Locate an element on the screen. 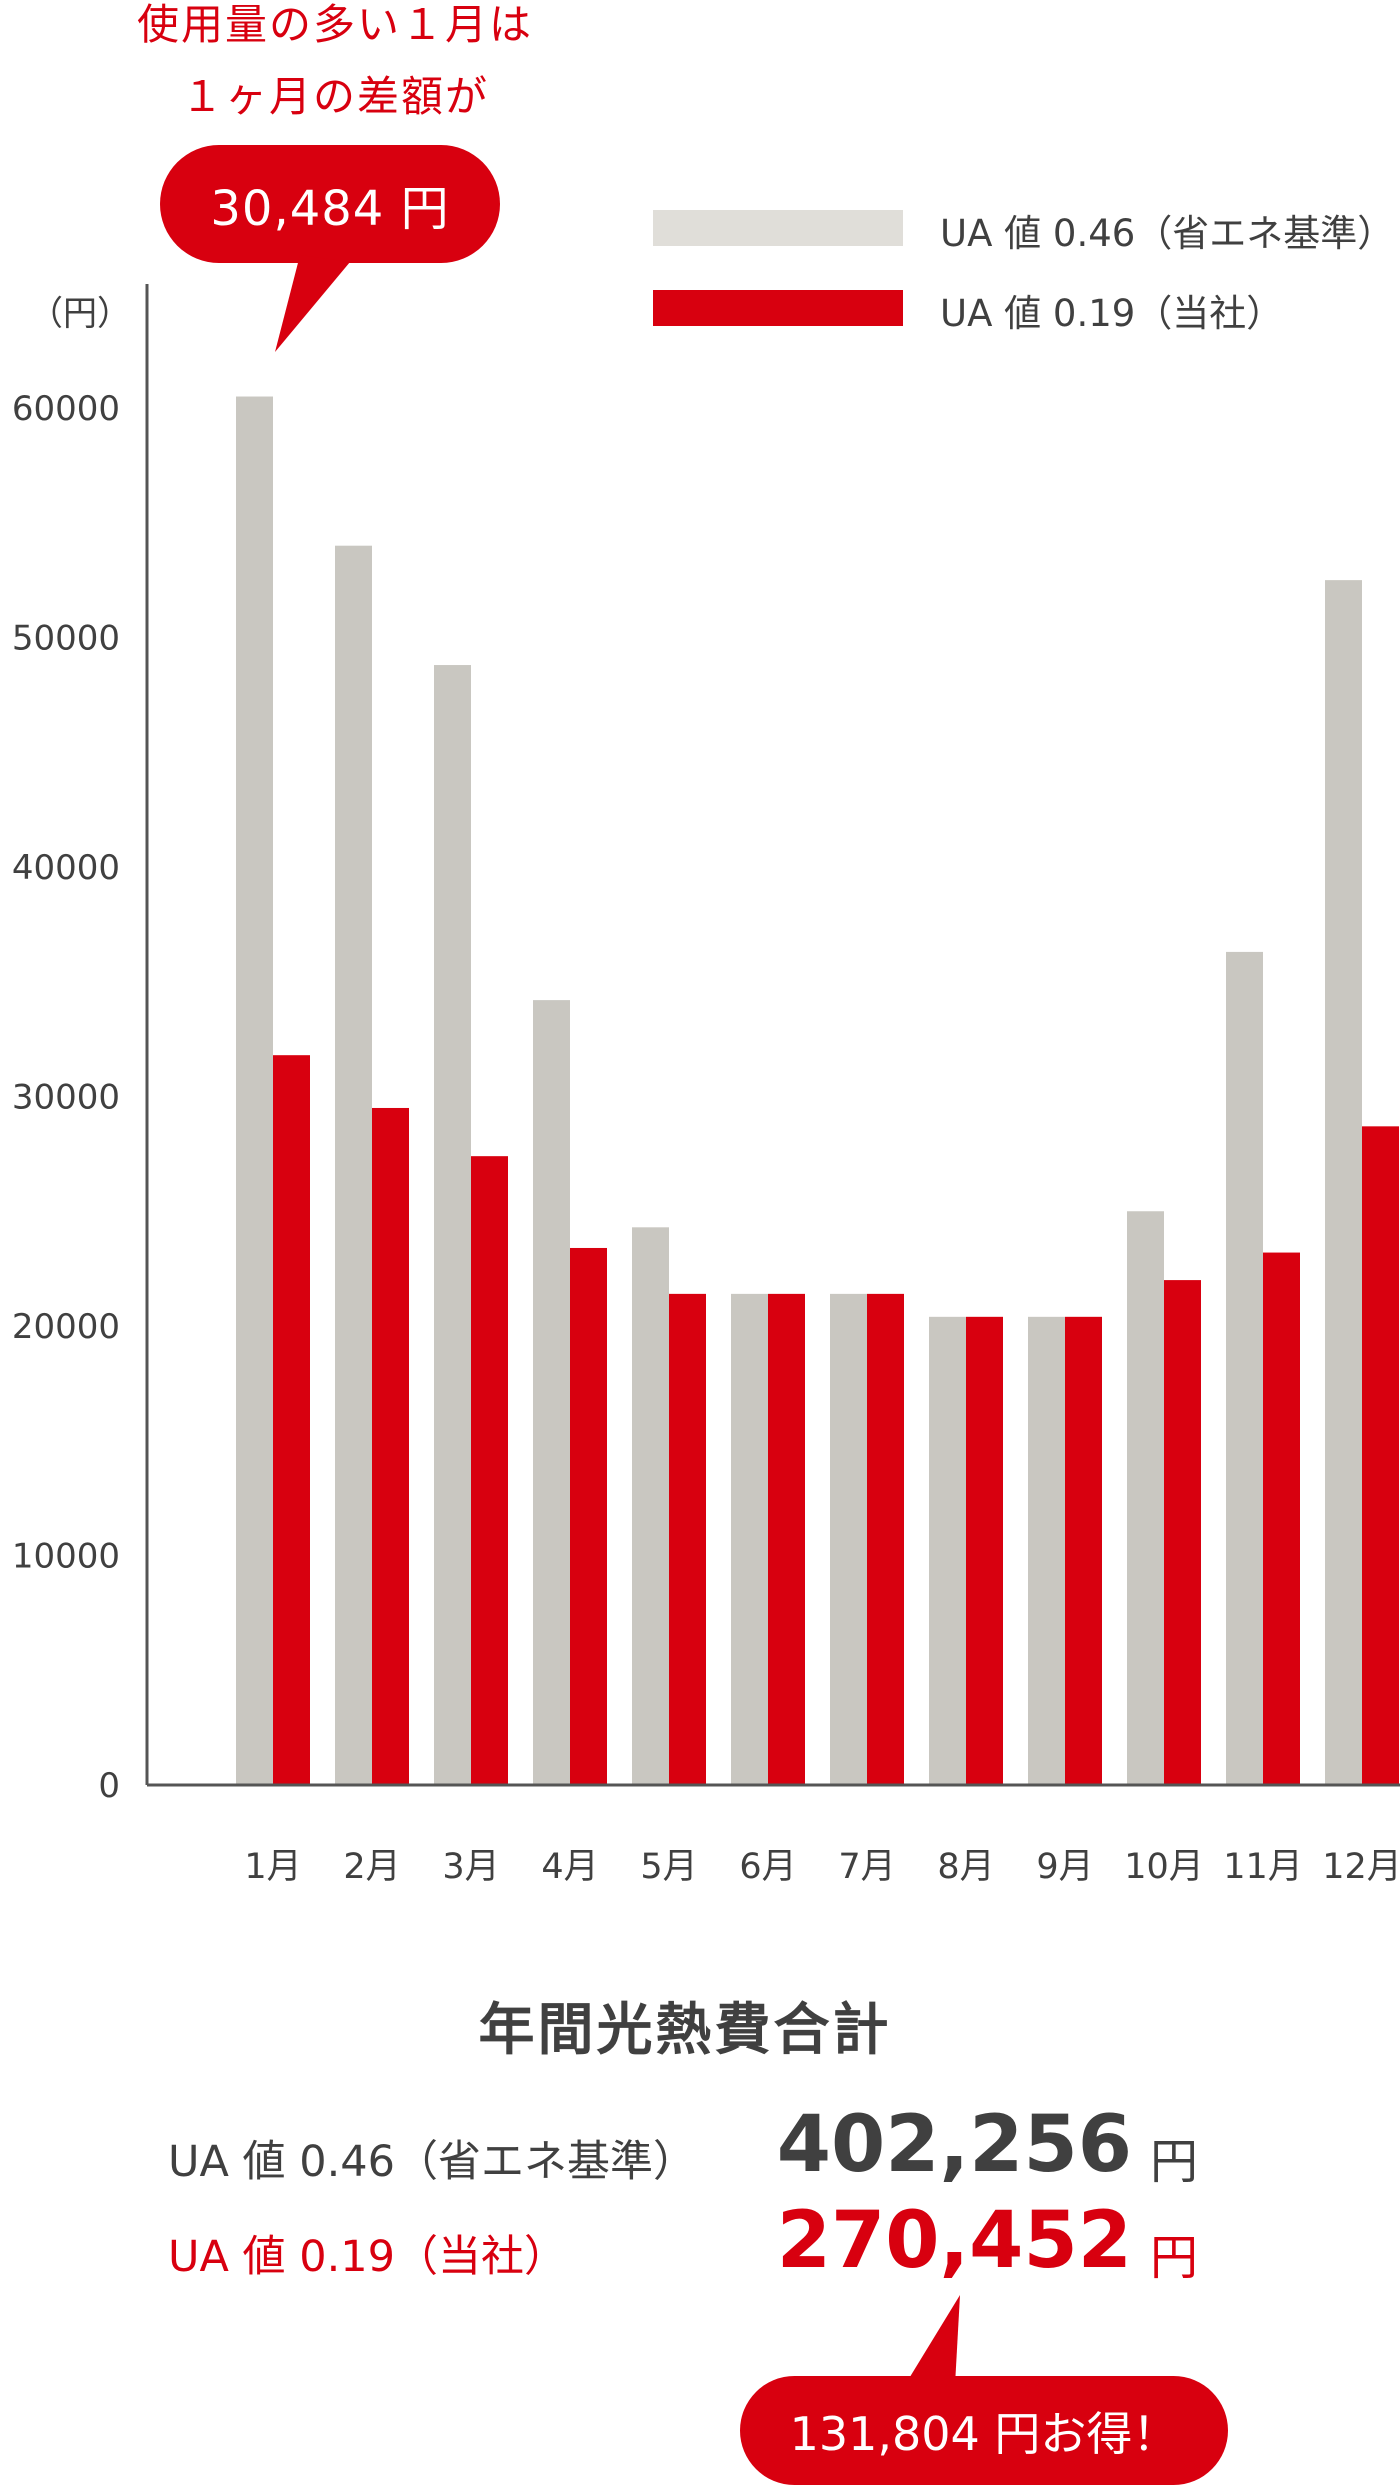 This screenshot has width=1400, height=2485. summary-unit-company: 円 is located at coordinates (1174, 2258).